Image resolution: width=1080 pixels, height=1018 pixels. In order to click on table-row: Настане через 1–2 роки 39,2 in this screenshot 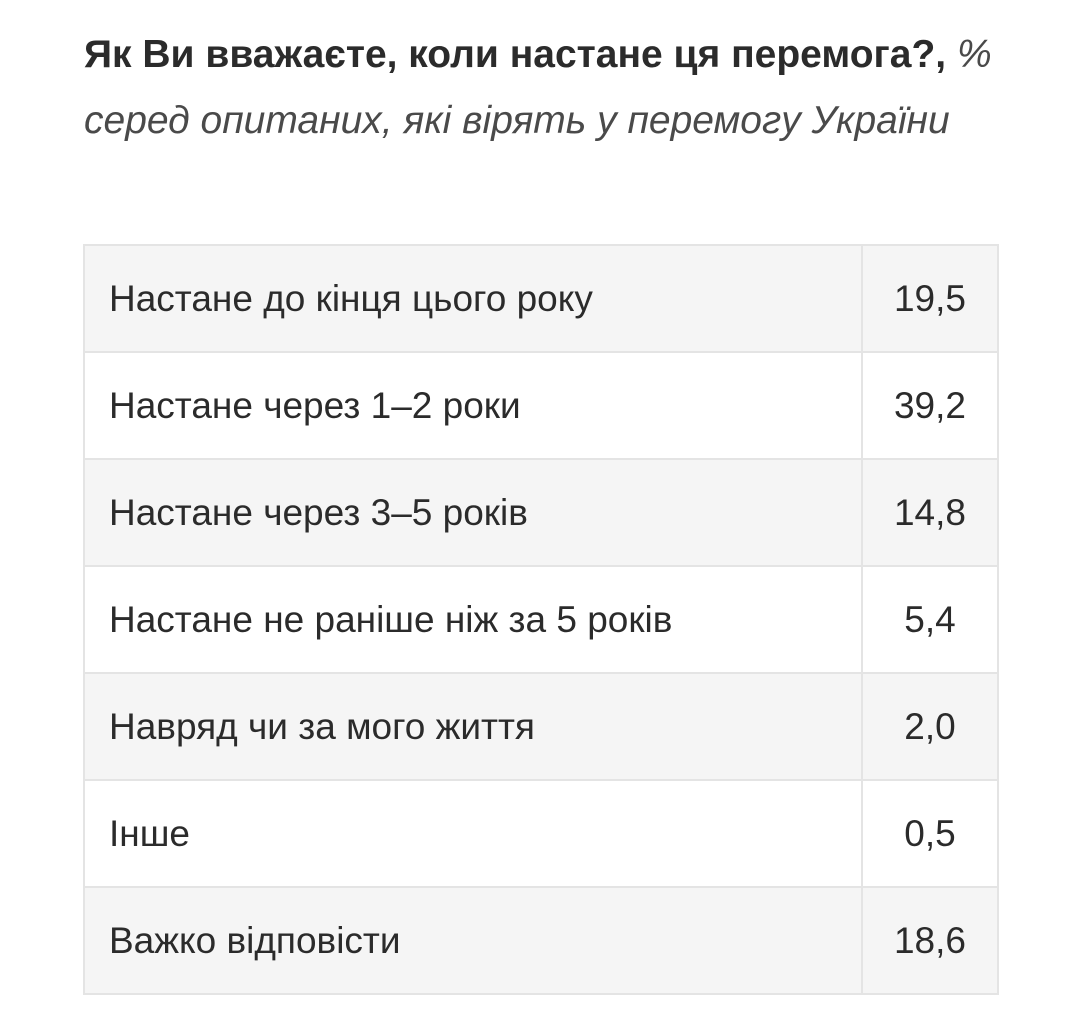, I will do `click(541, 405)`.